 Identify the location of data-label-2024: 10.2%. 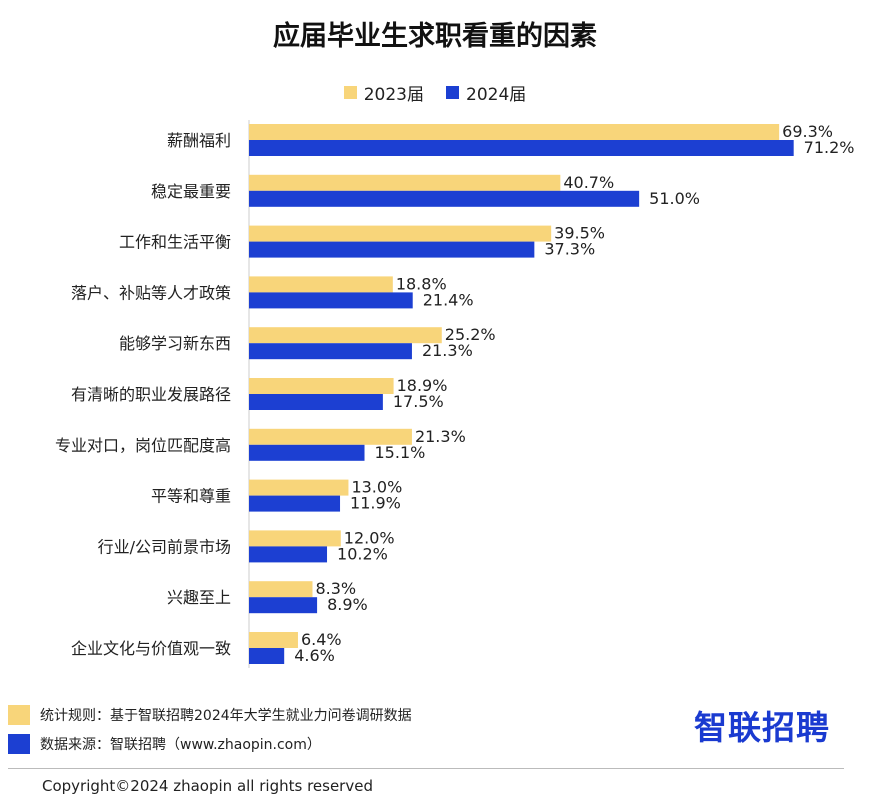
(362, 553).